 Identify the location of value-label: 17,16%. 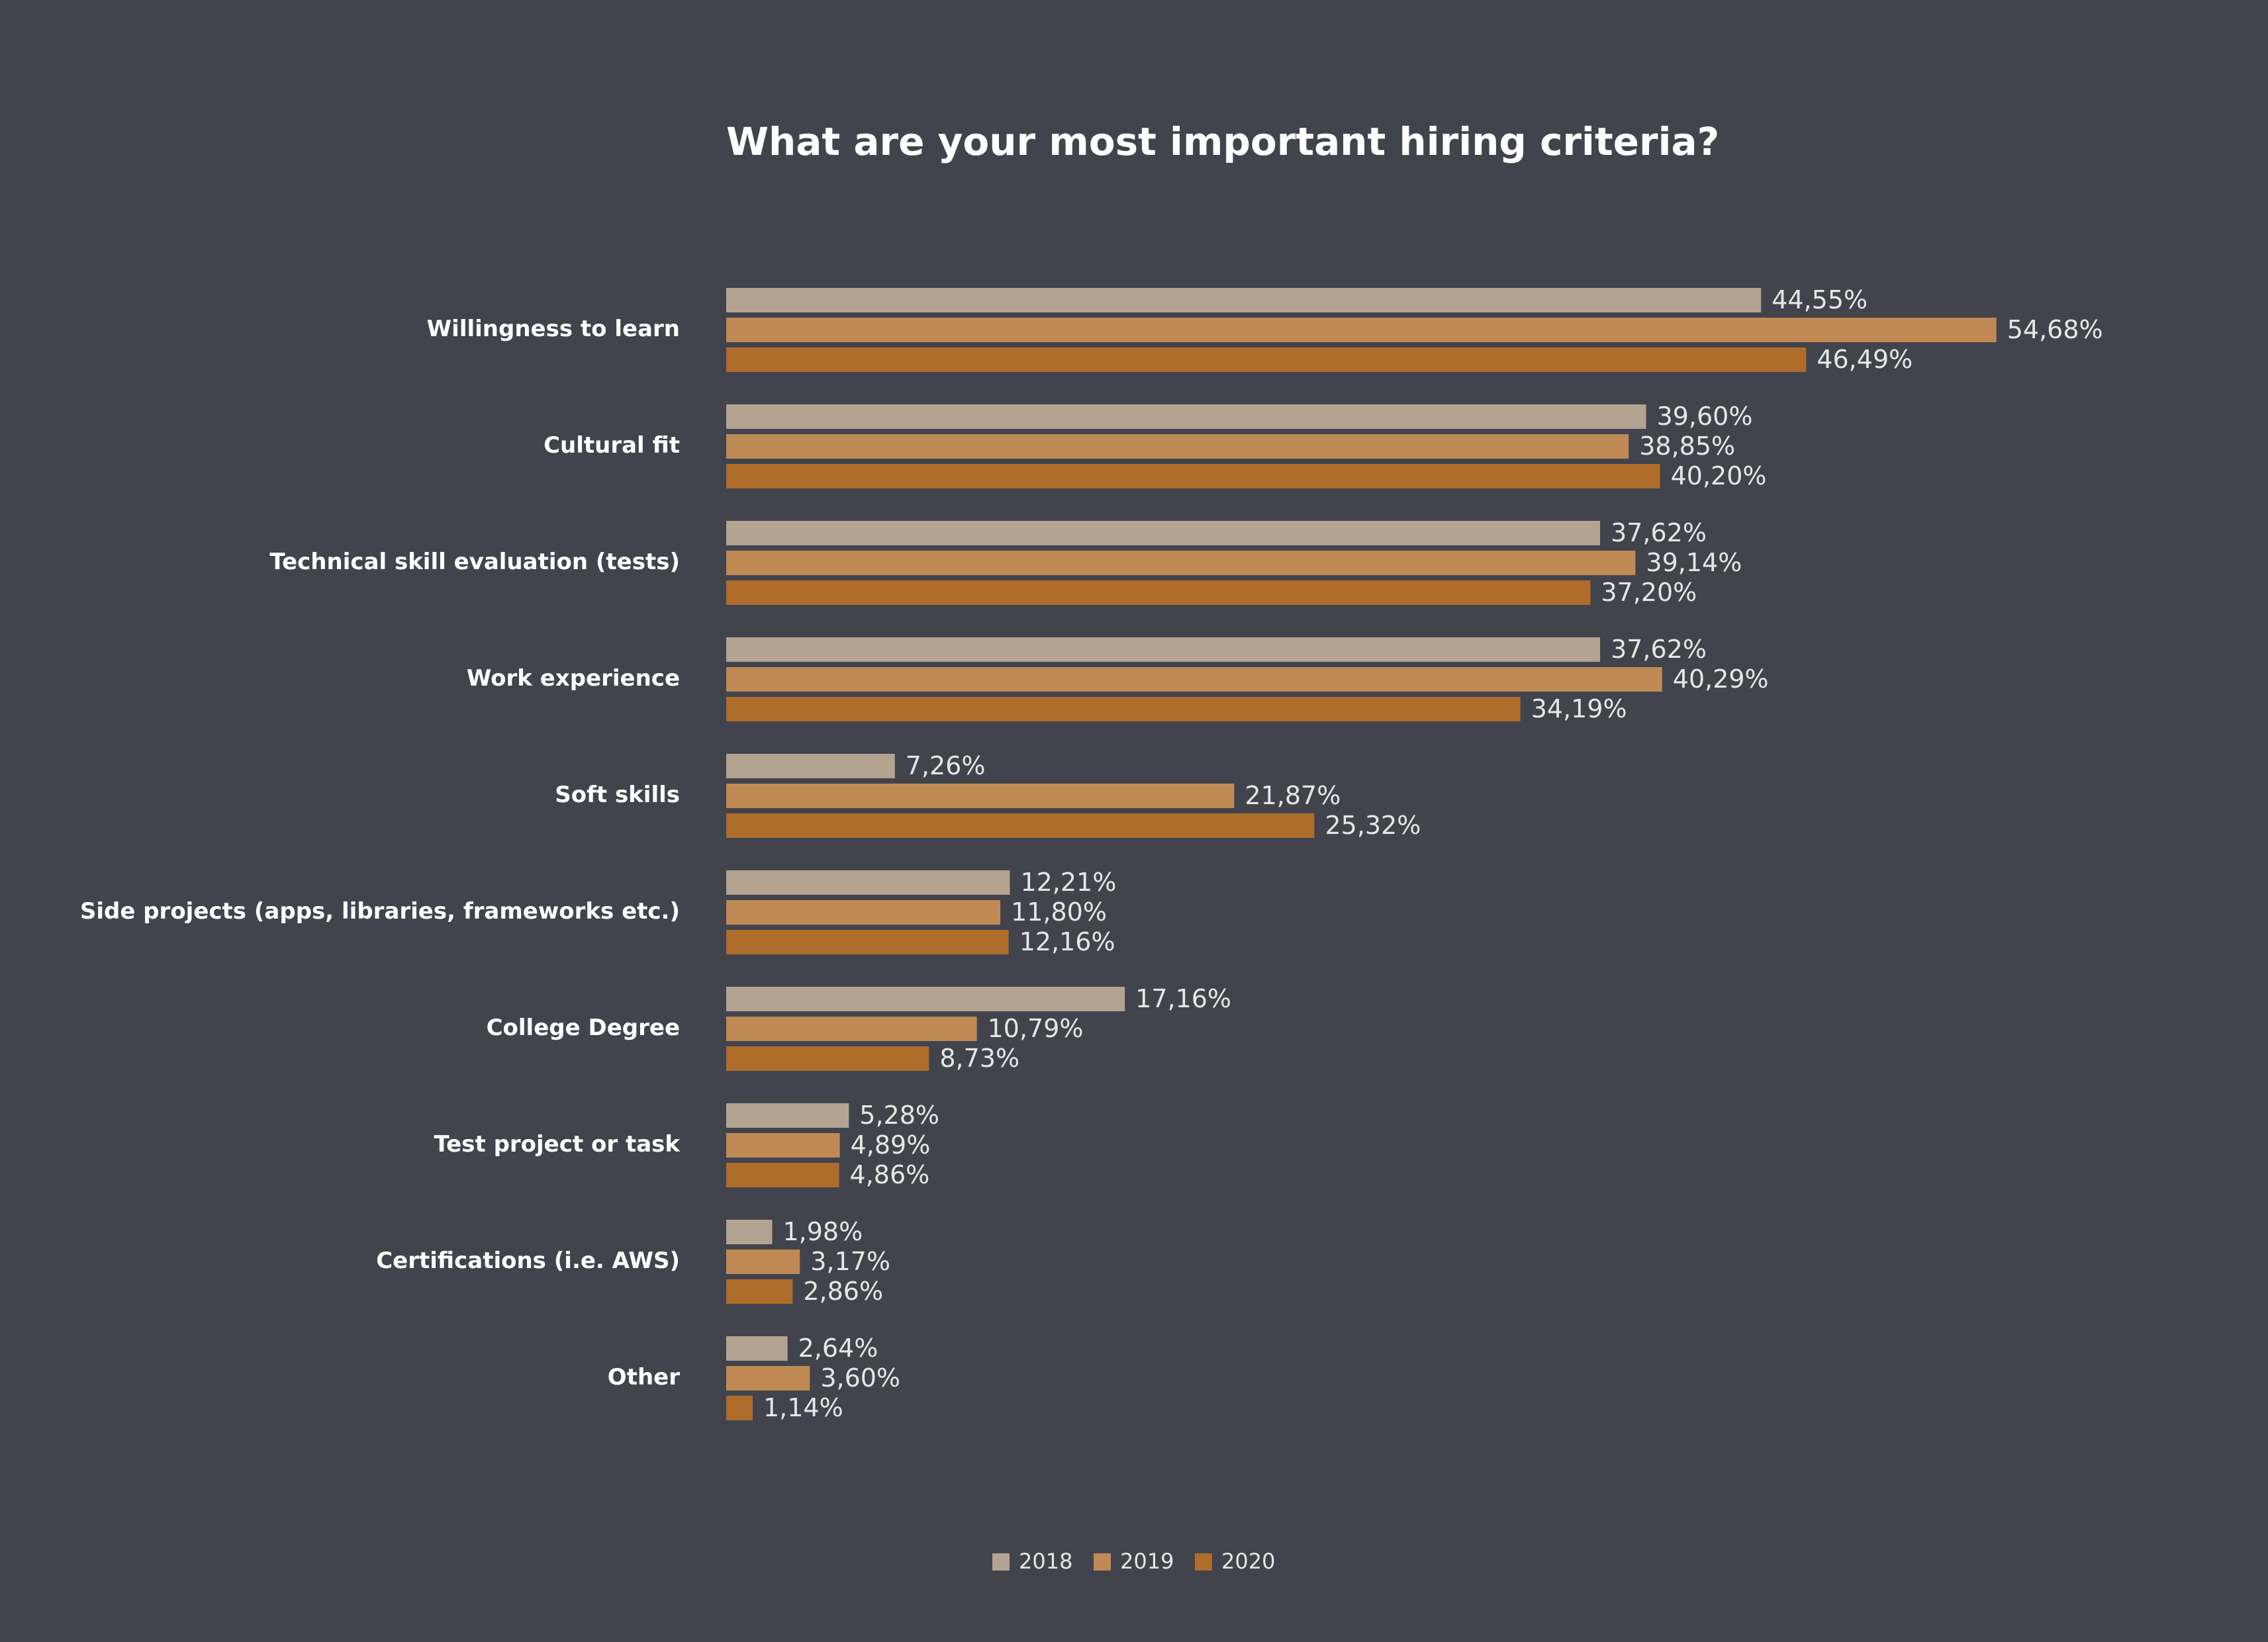
(1183, 998).